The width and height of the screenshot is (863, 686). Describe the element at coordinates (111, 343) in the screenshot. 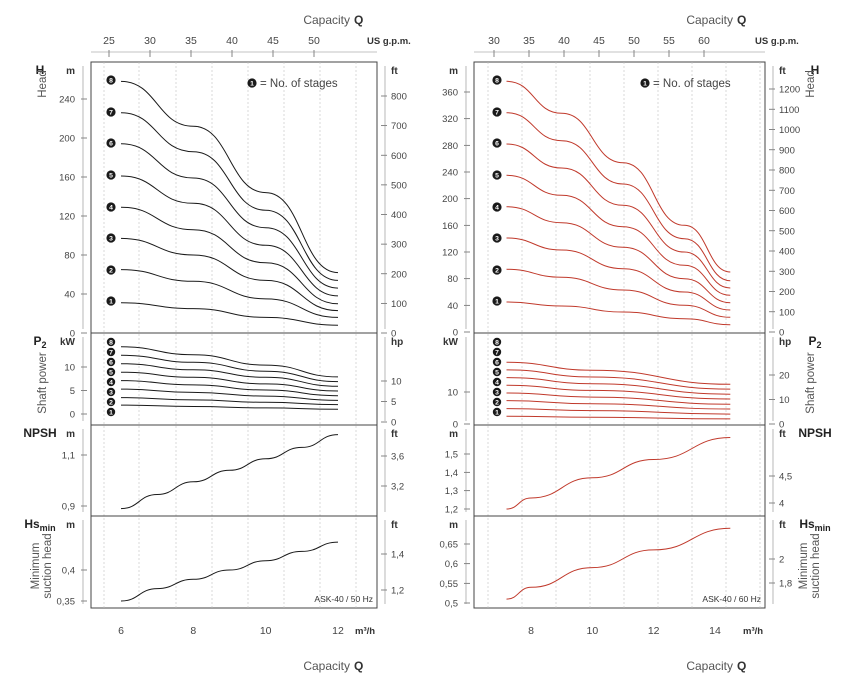

I see `power-stage-badge-label: 8` at that location.